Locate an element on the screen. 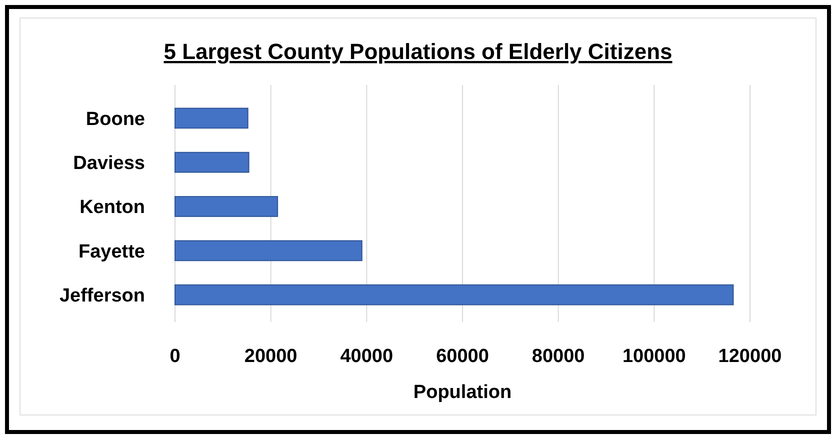 Image resolution: width=836 pixels, height=437 pixels. x-tick-label: 0 is located at coordinates (175, 356).